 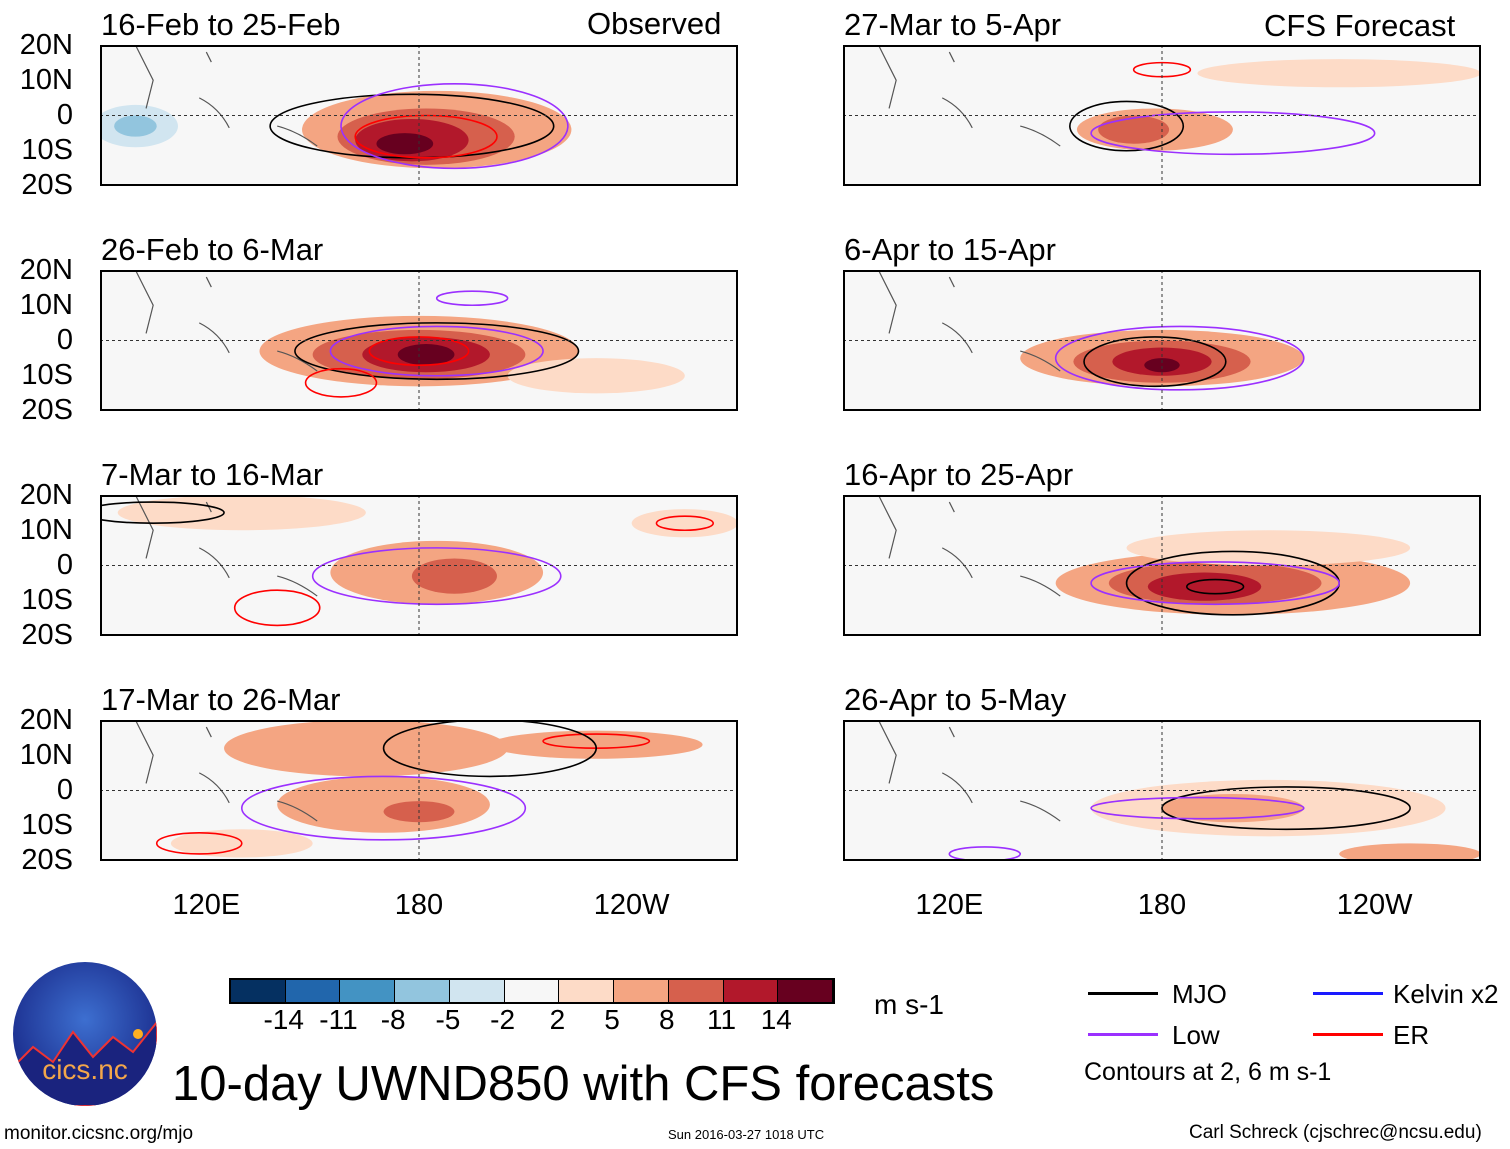 I want to click on colorbar-tick-label: 8, so click(x=667, y=1019).